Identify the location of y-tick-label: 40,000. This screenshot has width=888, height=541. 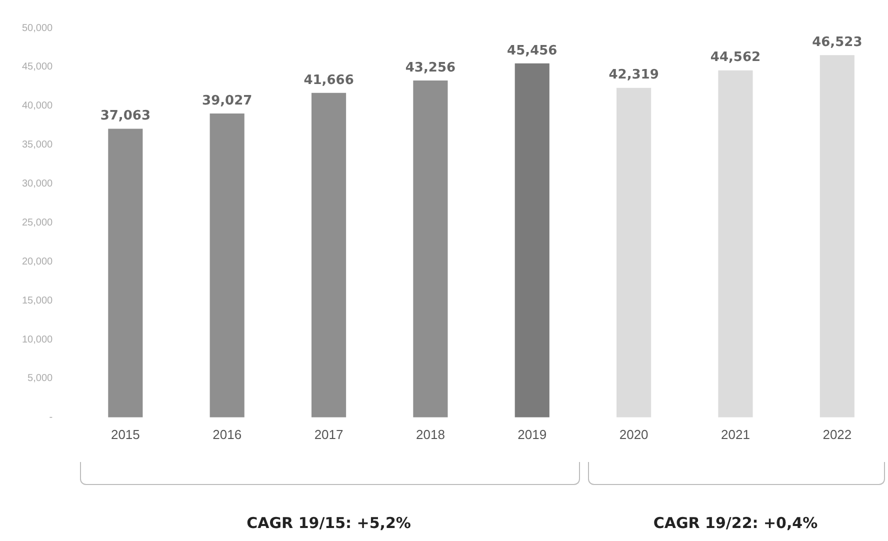
(38, 106).